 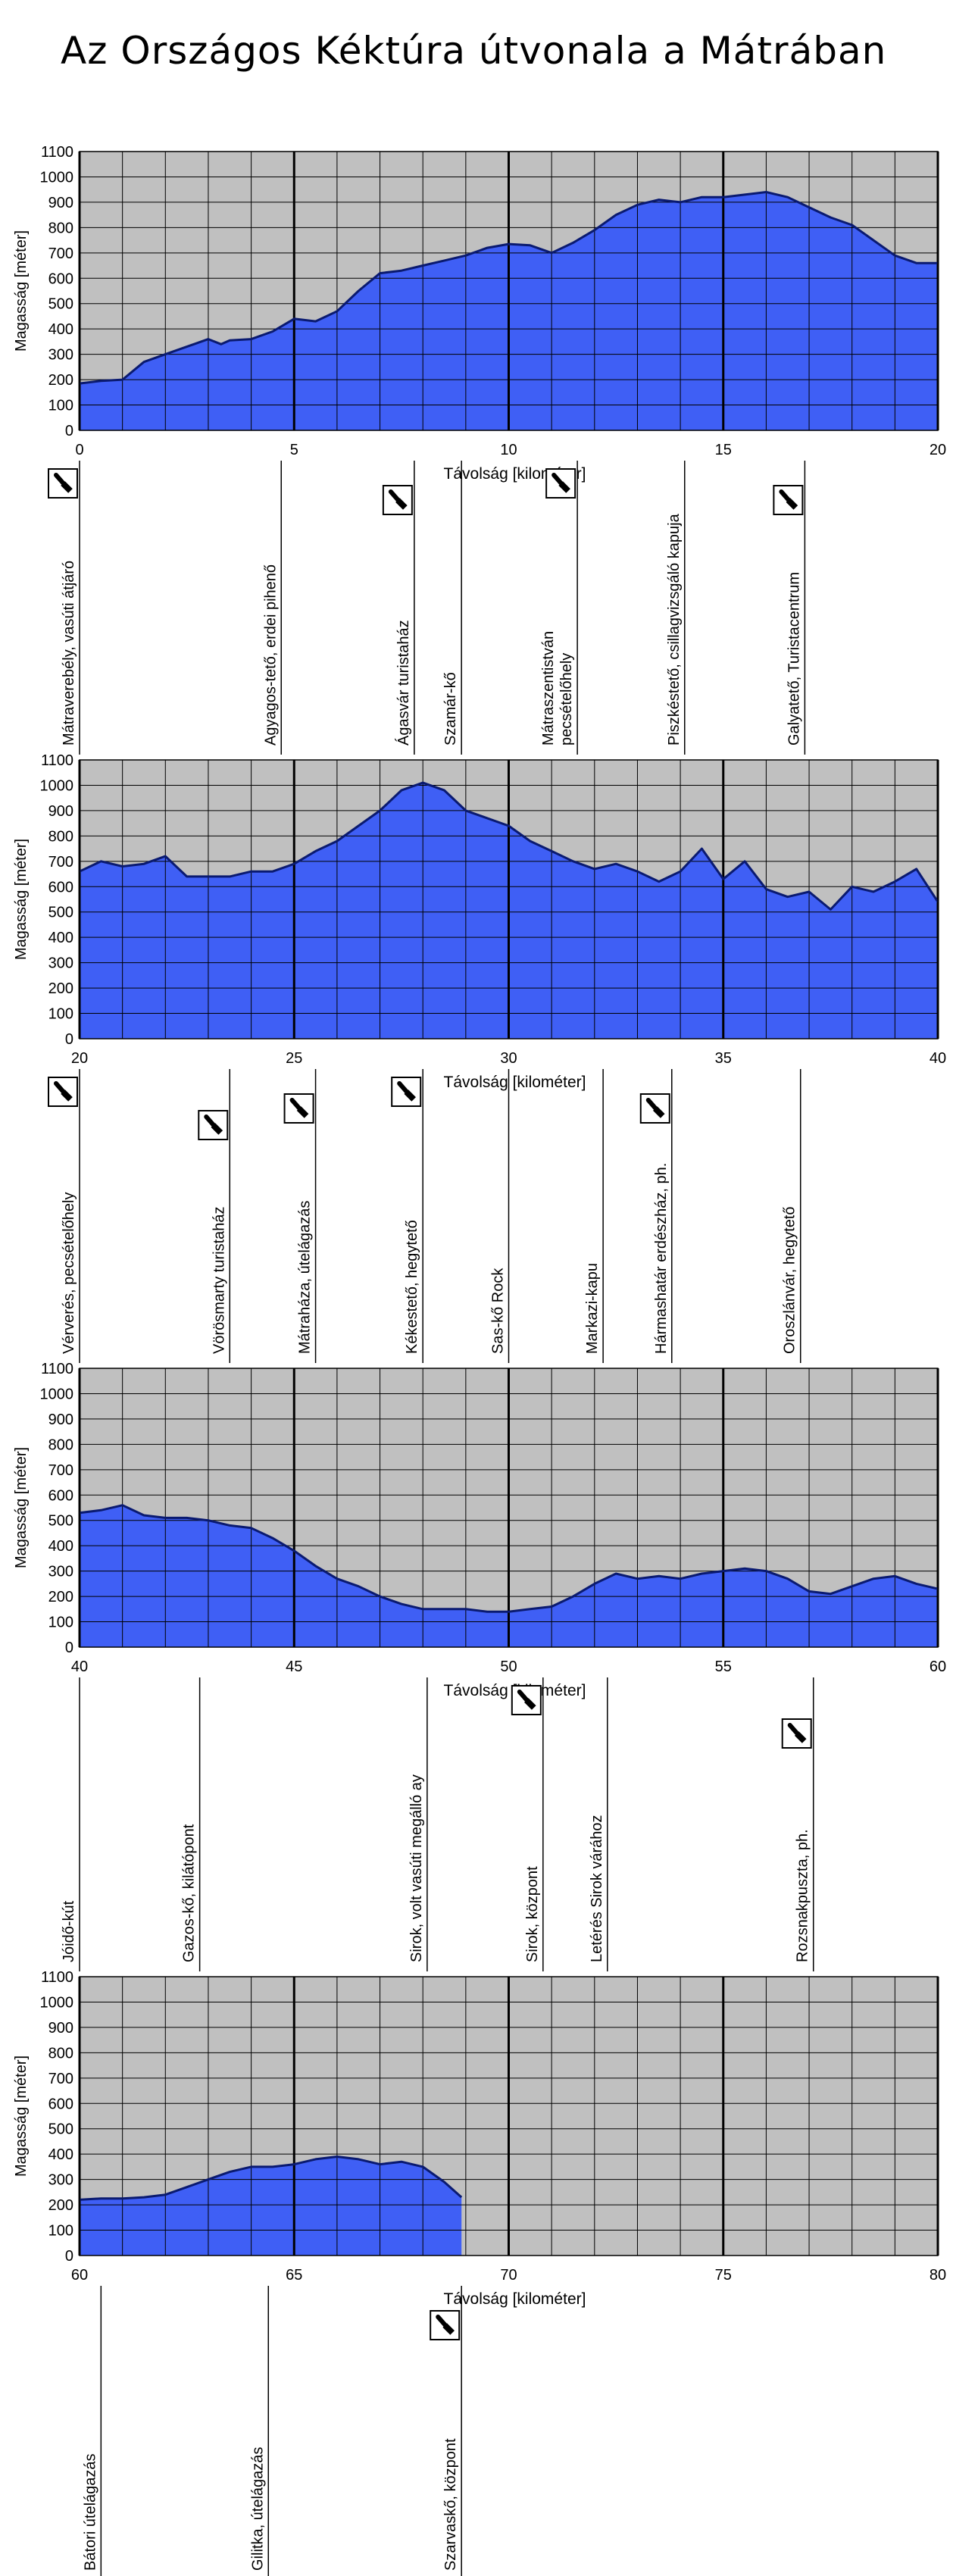 What do you see at coordinates (592, 1308) in the screenshot?
I see `marker-label: Markazi-kapu` at bounding box center [592, 1308].